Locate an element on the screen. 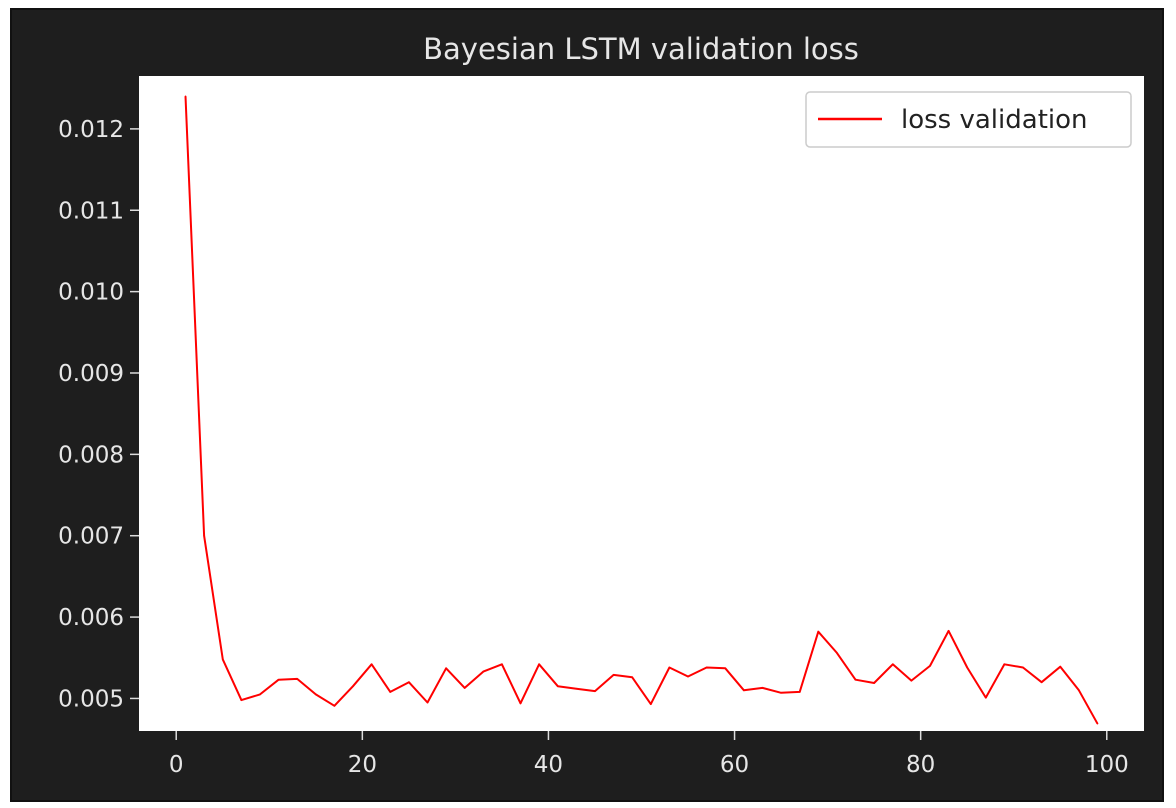 This screenshot has height=808, width=1176. y-tick-label: 0.007 is located at coordinates (91, 537).